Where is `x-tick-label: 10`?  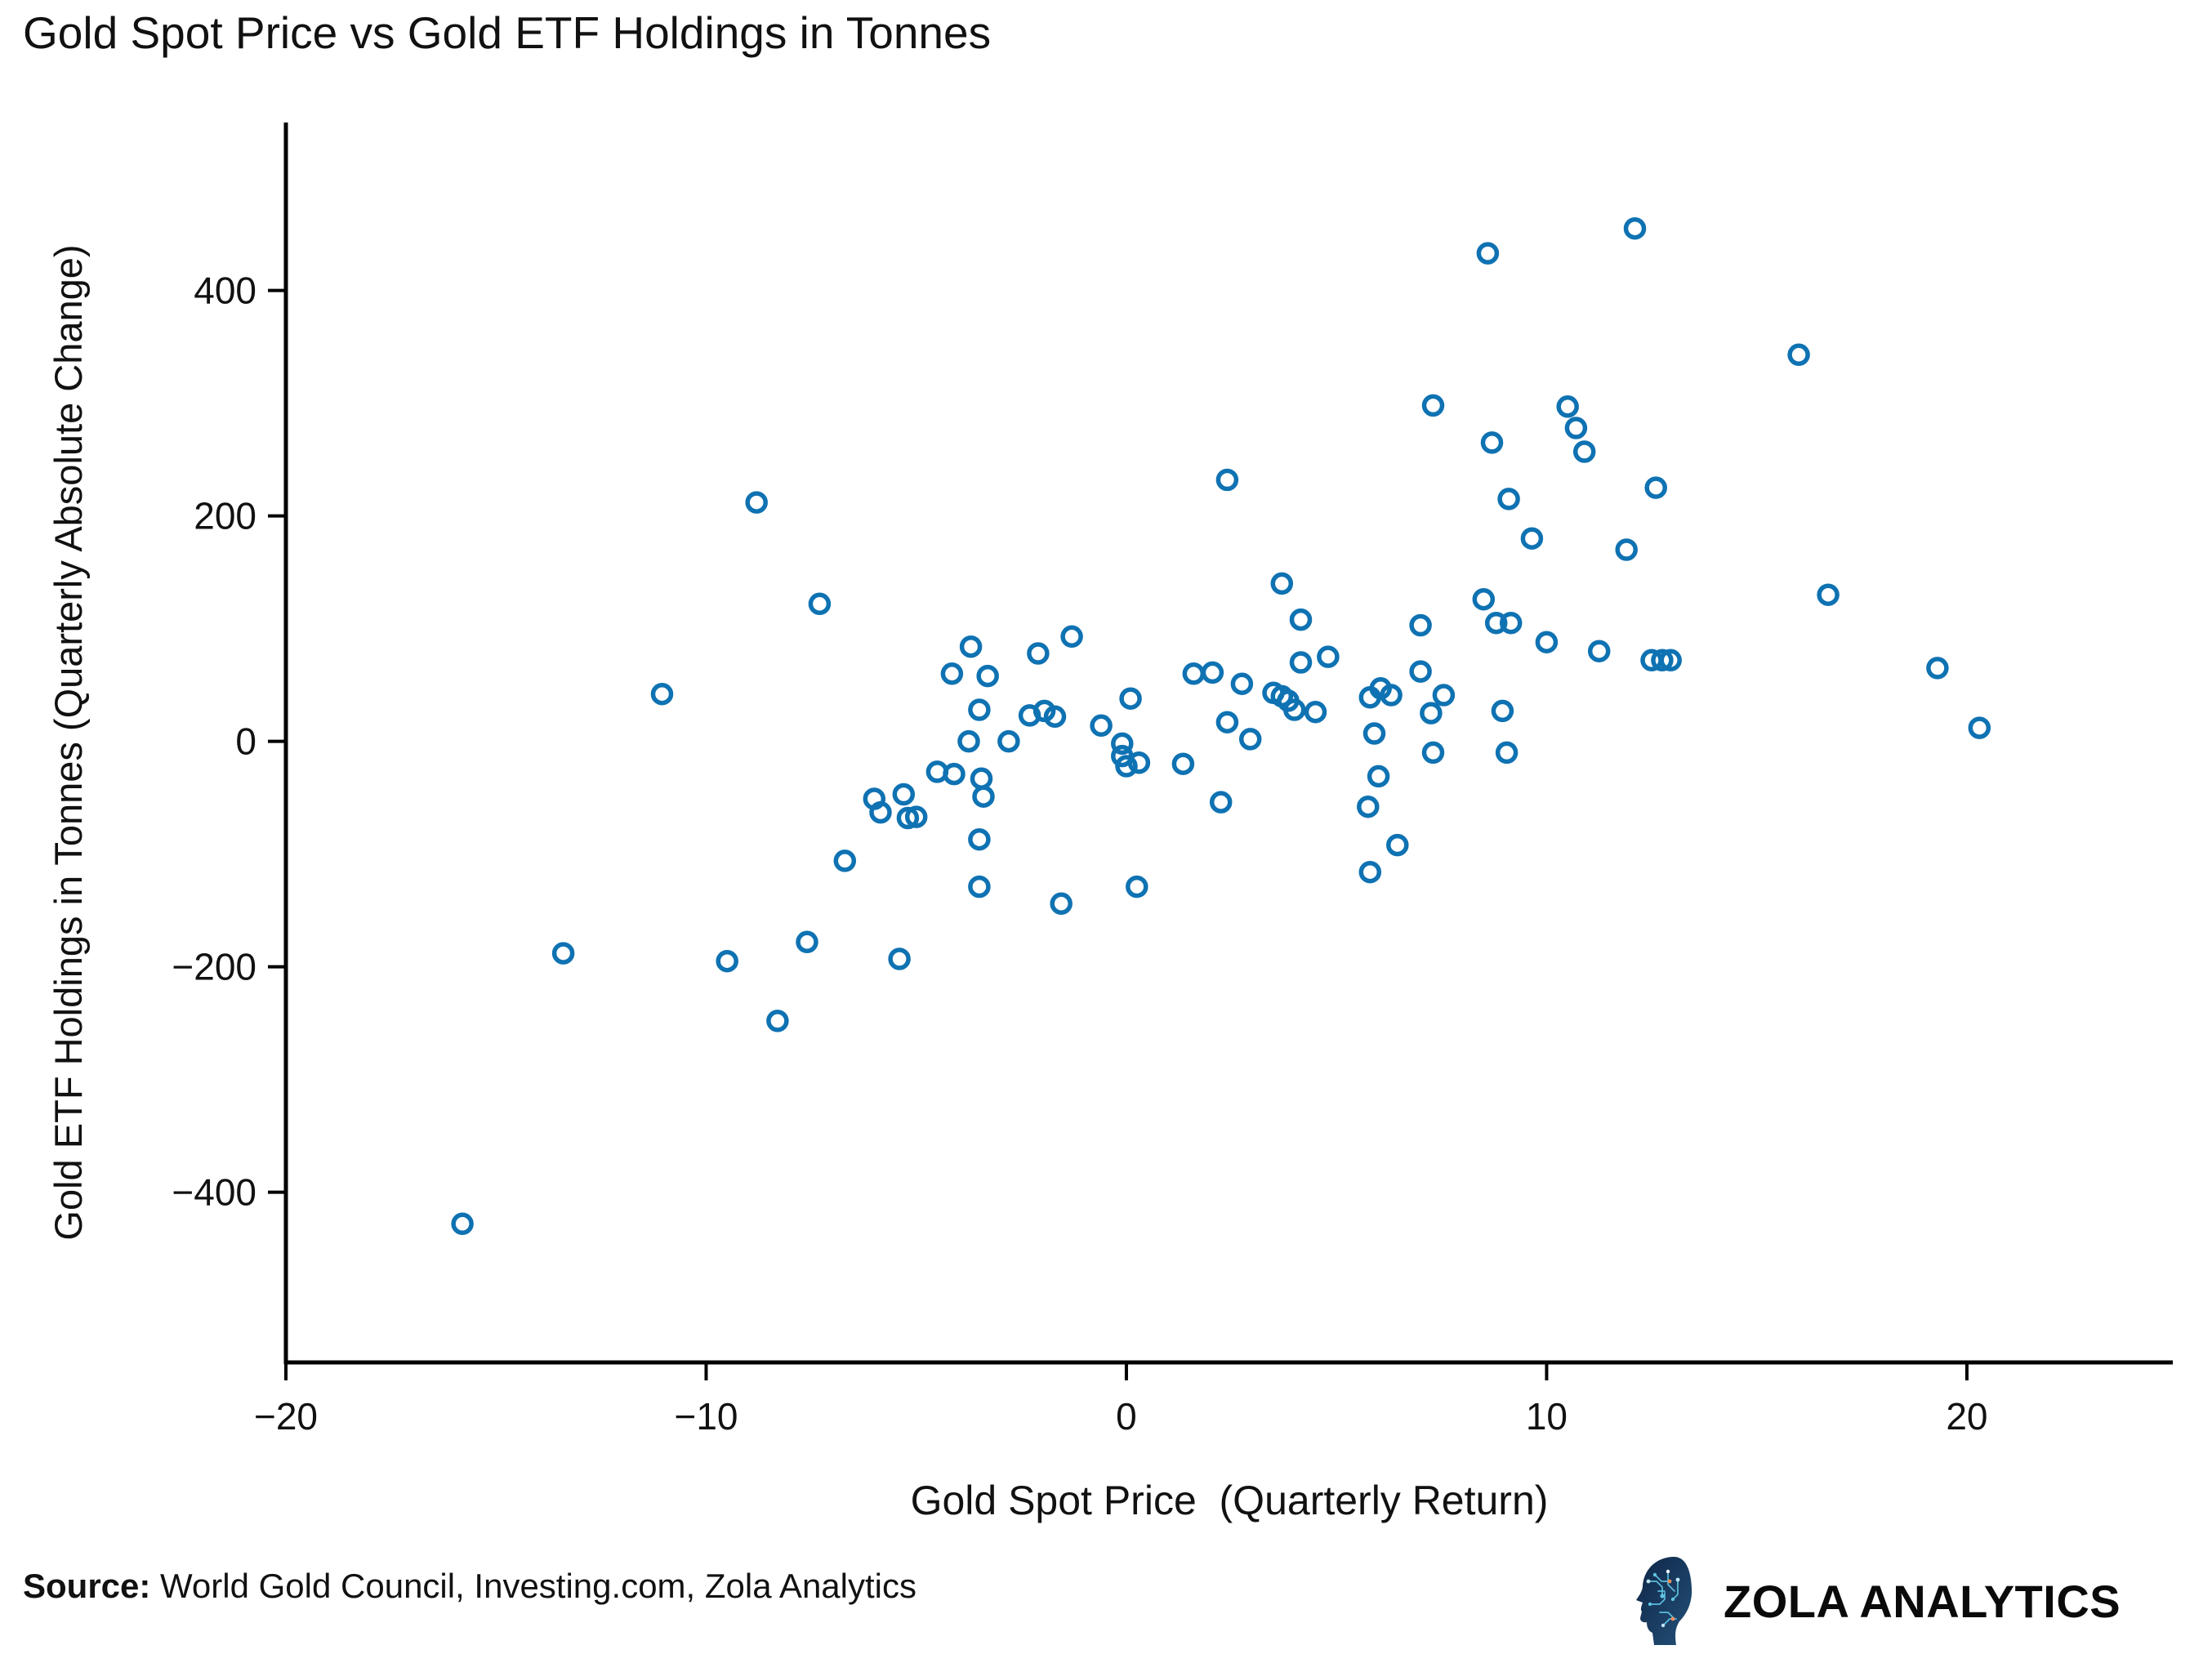 x-tick-label: 10 is located at coordinates (1547, 1416).